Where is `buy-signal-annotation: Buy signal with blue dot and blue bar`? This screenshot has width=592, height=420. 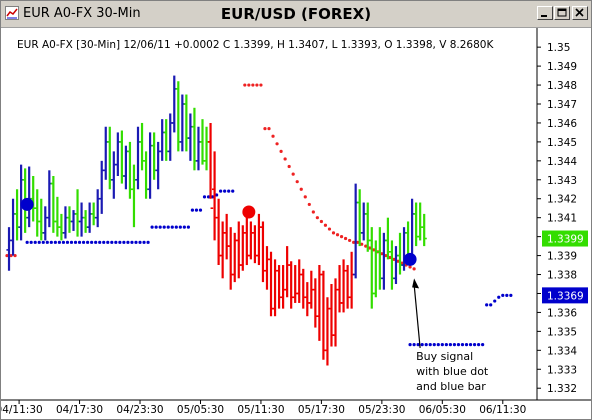 buy-signal-annotation: Buy signal with blue dot and blue bar is located at coordinates (450, 335).